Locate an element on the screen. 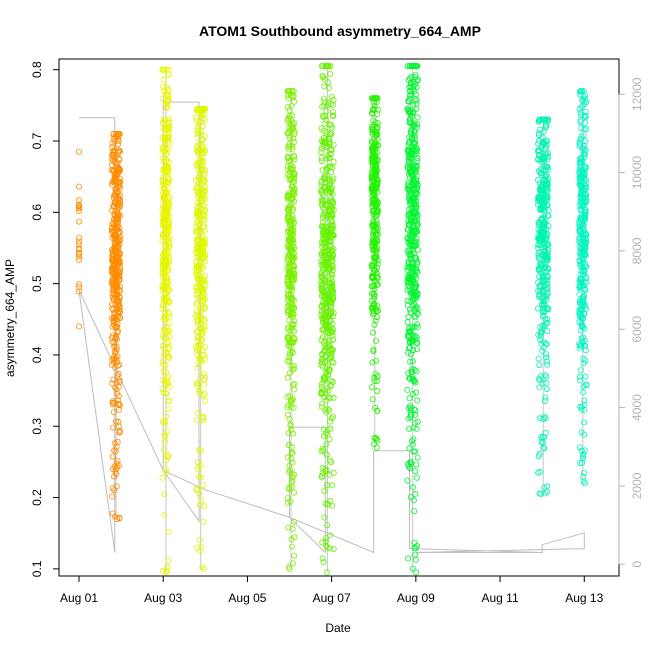 This screenshot has width=650, height=650. y2-tick-label: 12000 is located at coordinates (637, 94).